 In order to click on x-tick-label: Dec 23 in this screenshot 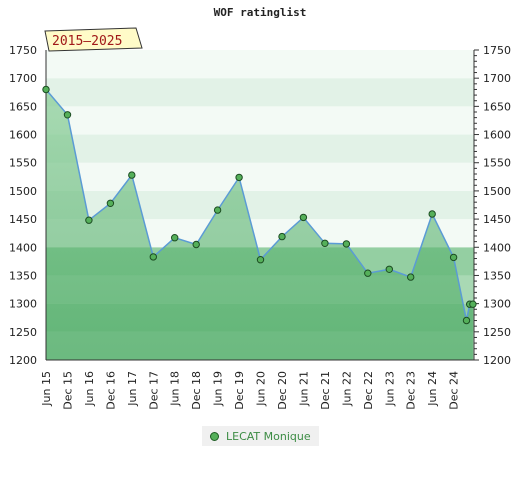, I will do `click(411, 390)`.